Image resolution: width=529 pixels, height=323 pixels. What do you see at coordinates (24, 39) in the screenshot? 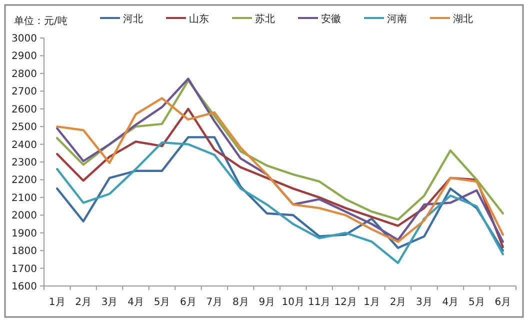
I see `y-tick-label: 3000` at bounding box center [24, 39].